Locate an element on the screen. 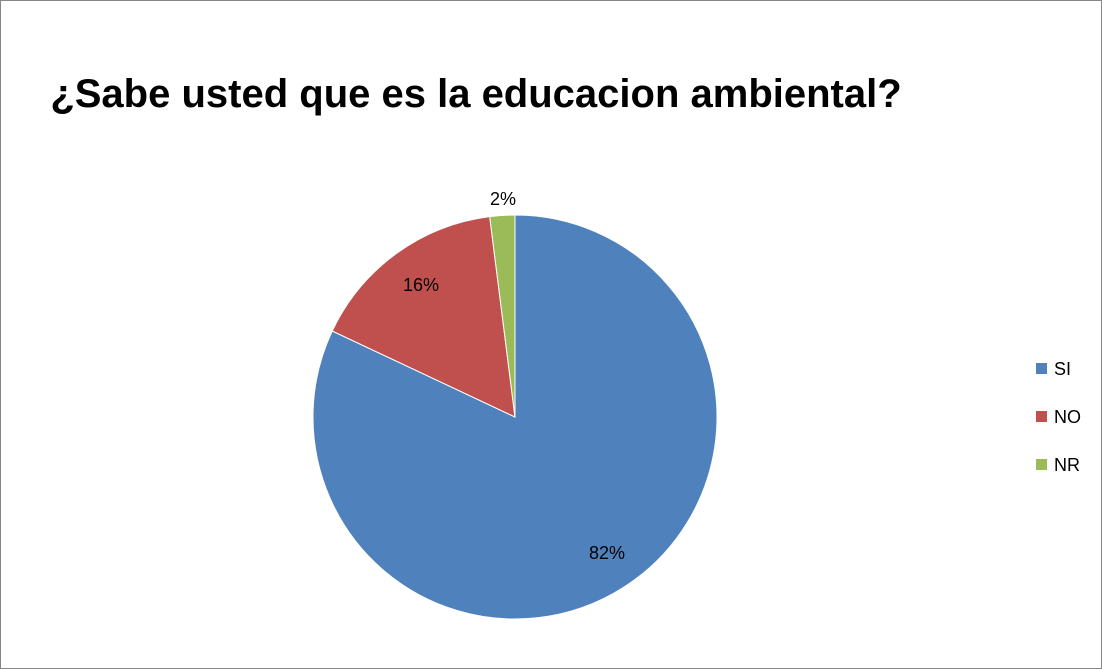 The height and width of the screenshot is (669, 1102). data-label-nr: 2% is located at coordinates (503, 199).